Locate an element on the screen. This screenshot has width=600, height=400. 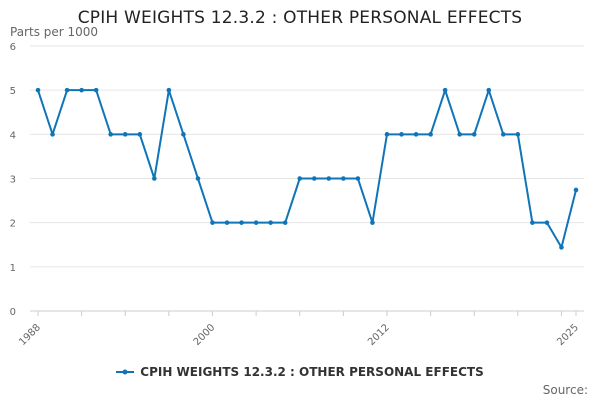
data-point-2002 is located at coordinates (241, 222).